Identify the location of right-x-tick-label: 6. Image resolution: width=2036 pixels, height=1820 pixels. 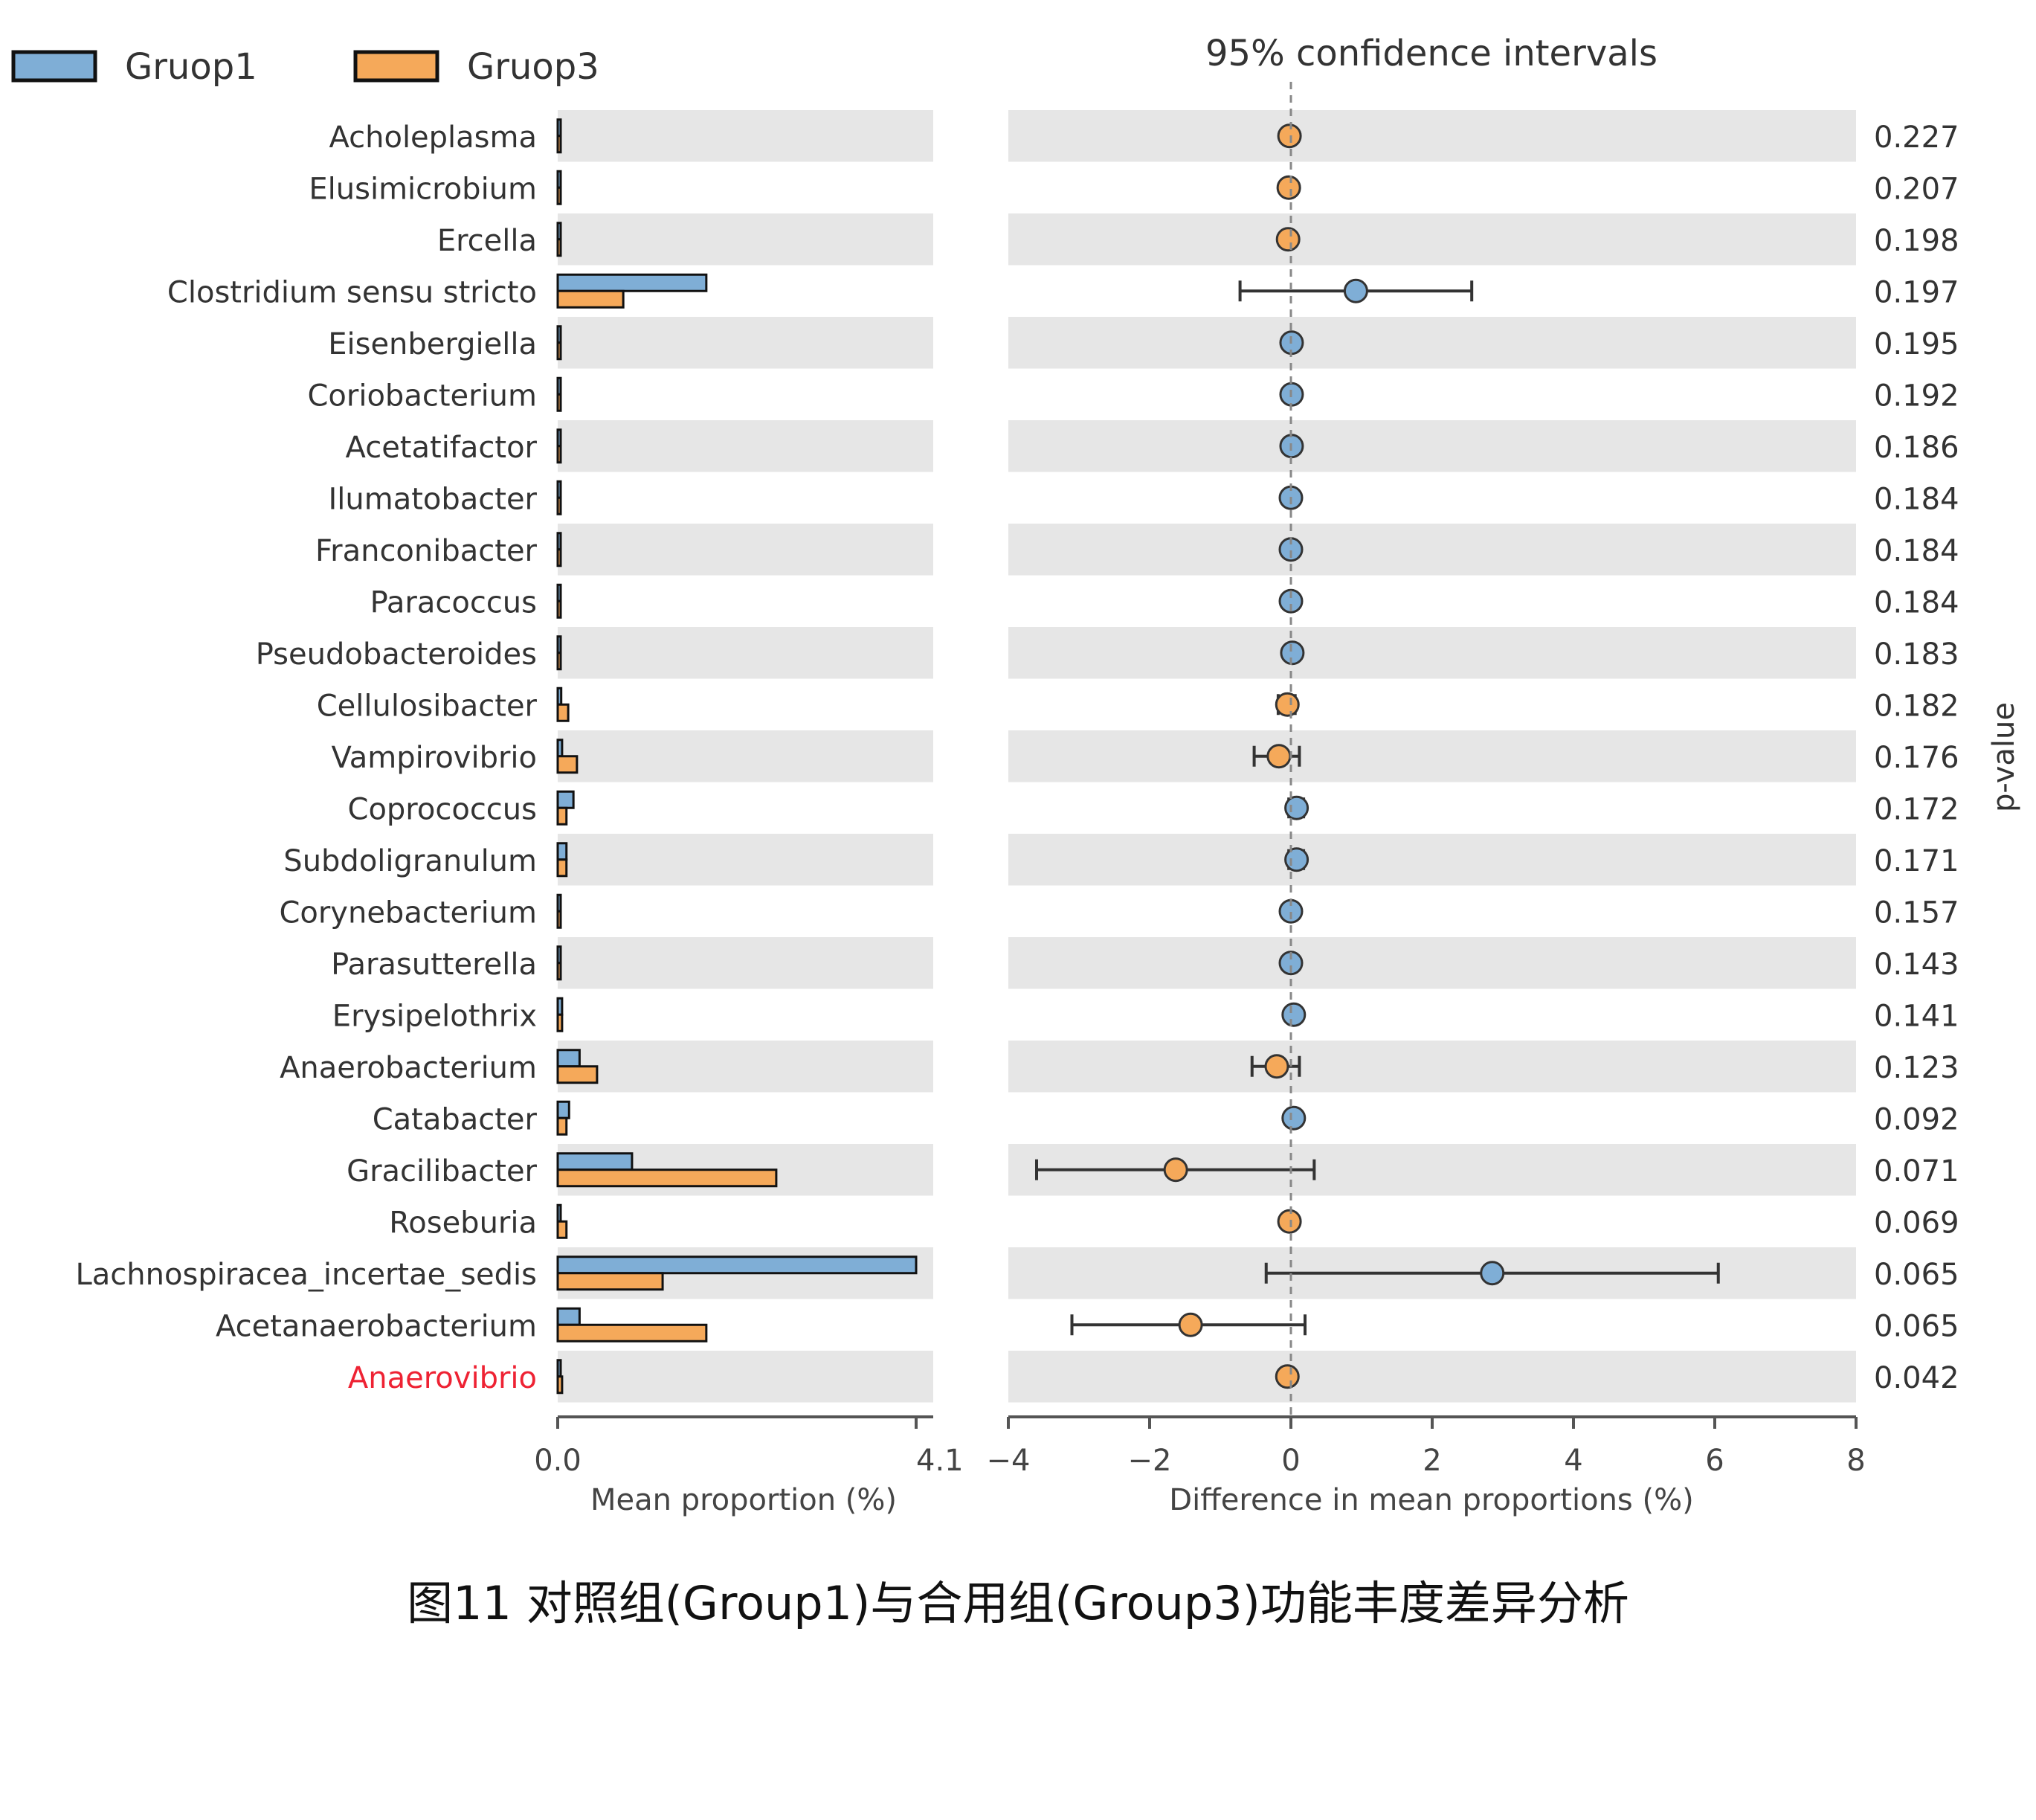
(1714, 1461).